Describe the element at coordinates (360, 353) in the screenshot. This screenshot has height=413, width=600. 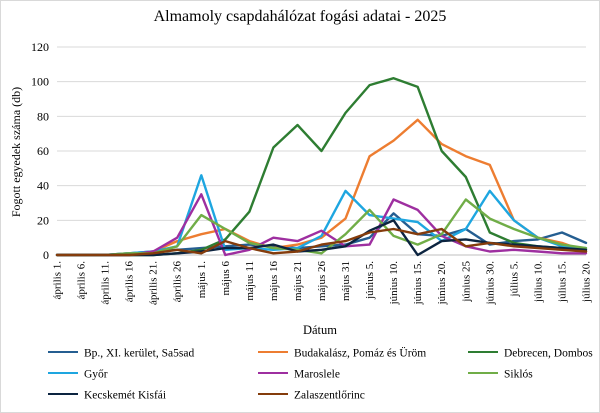
I see `legend-label: Budakalász, Pomáz és Üröm` at that location.